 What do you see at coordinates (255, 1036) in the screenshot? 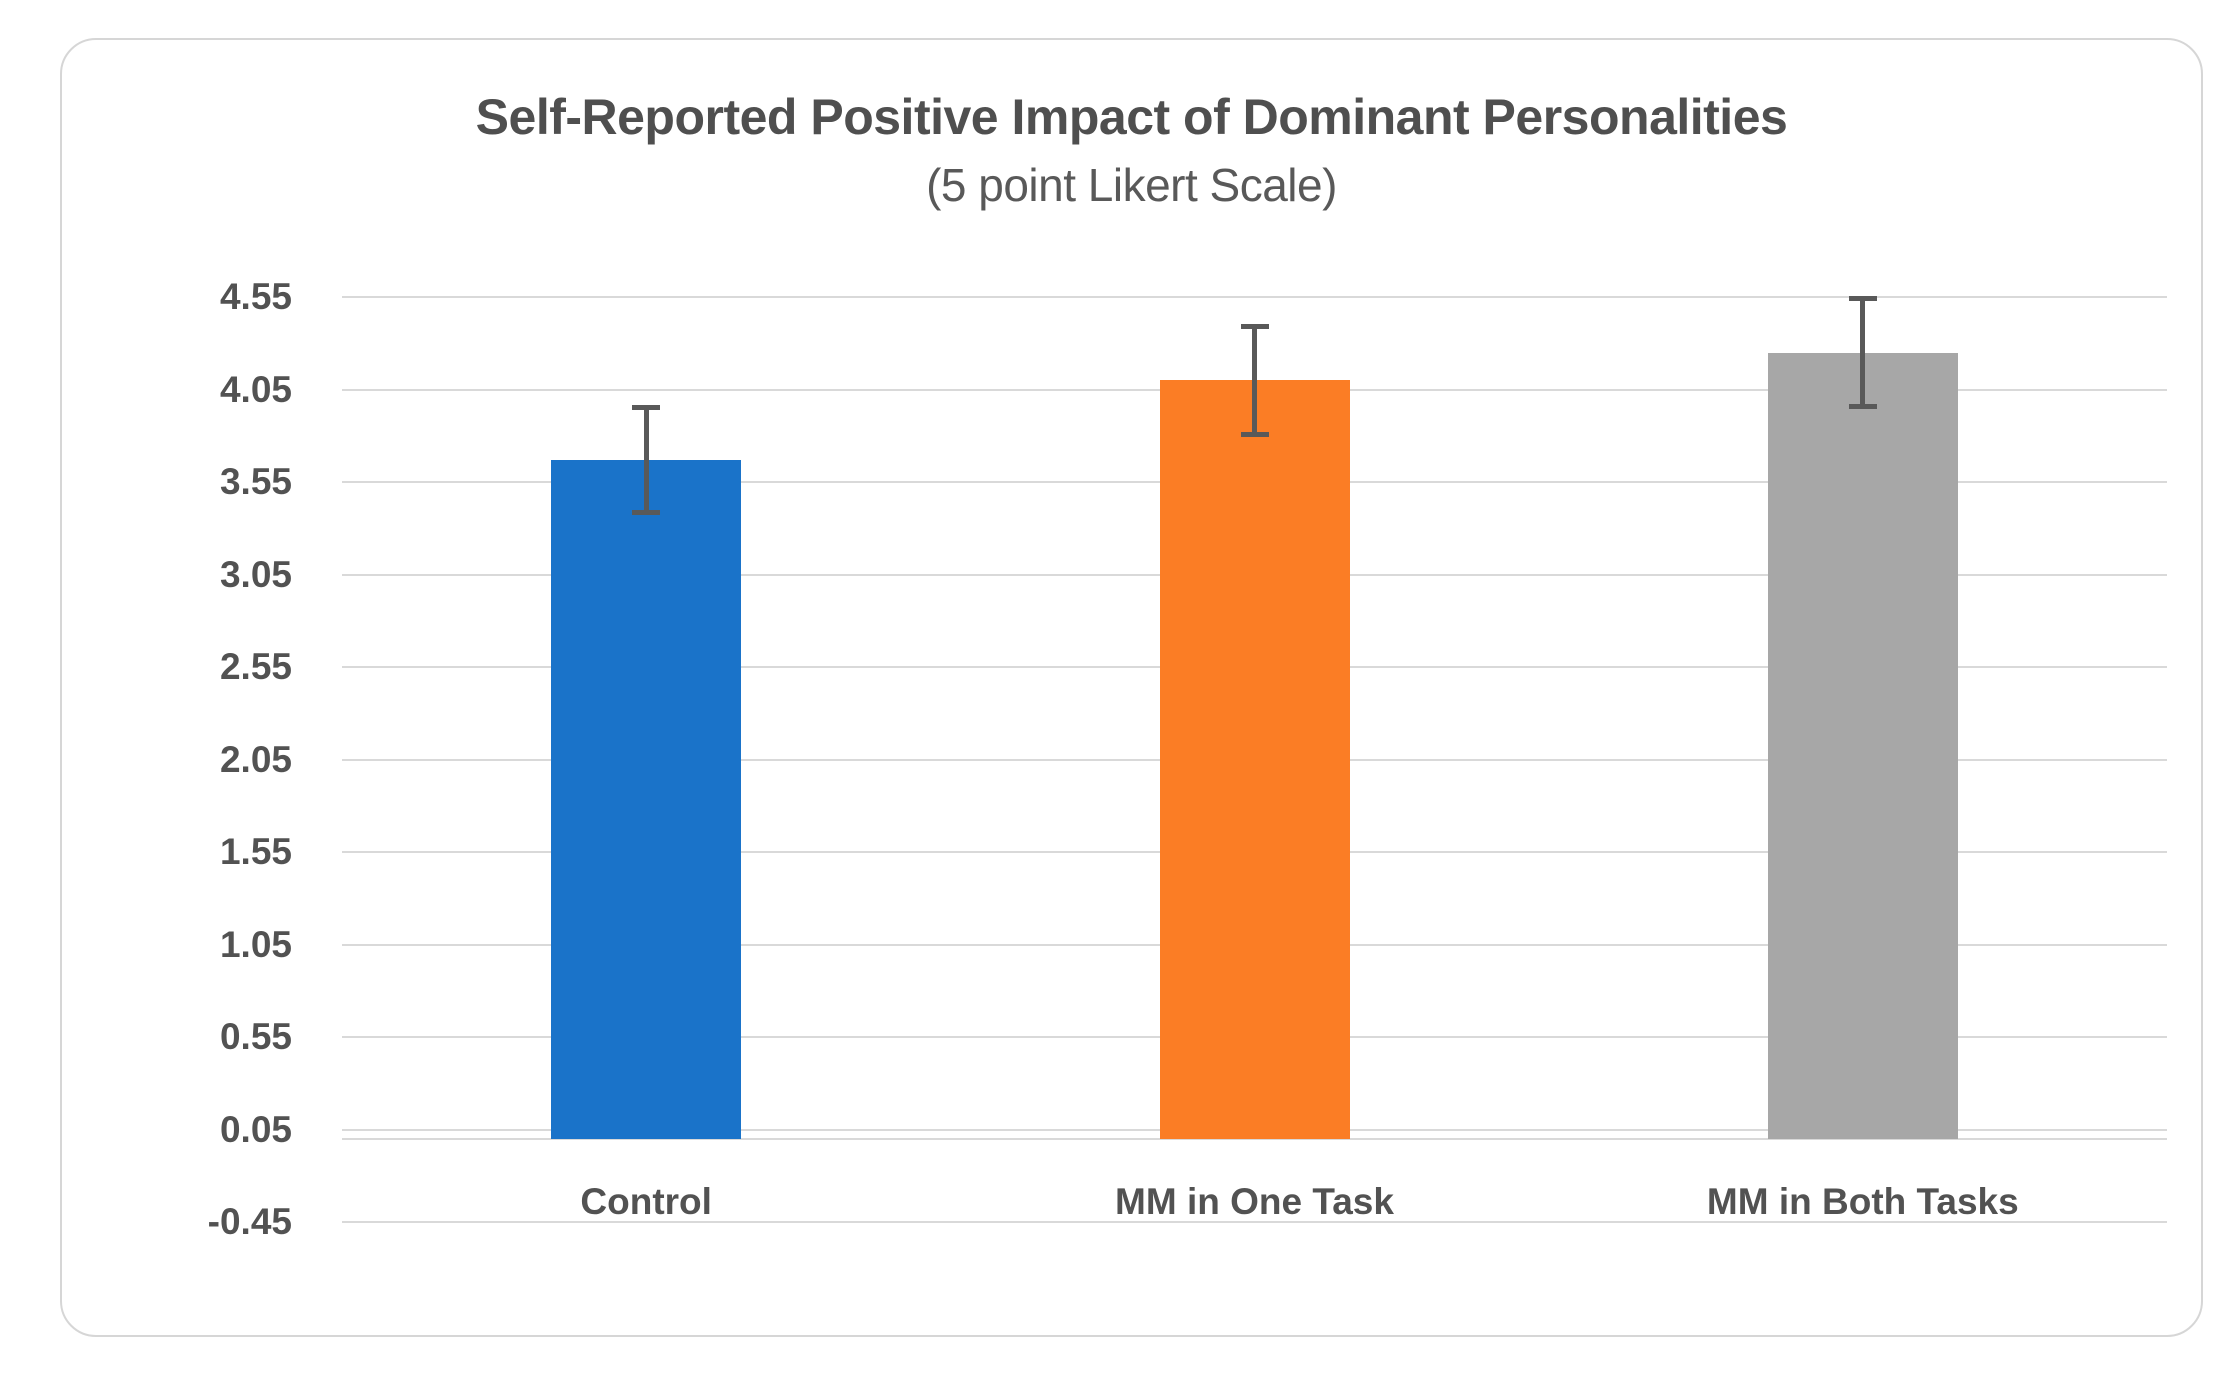
I see `y-axis-tick-label: 0.55` at bounding box center [255, 1036].